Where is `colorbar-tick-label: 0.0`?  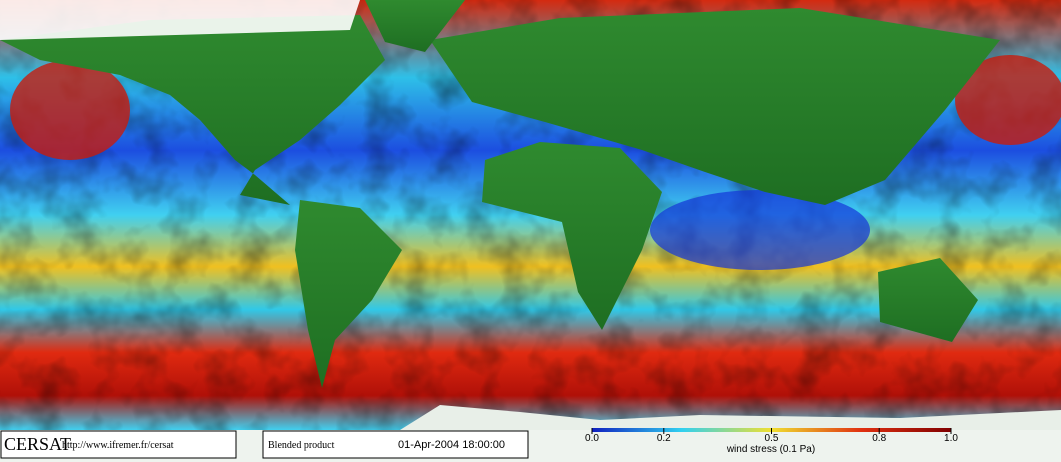 colorbar-tick-label: 0.0 is located at coordinates (592, 438).